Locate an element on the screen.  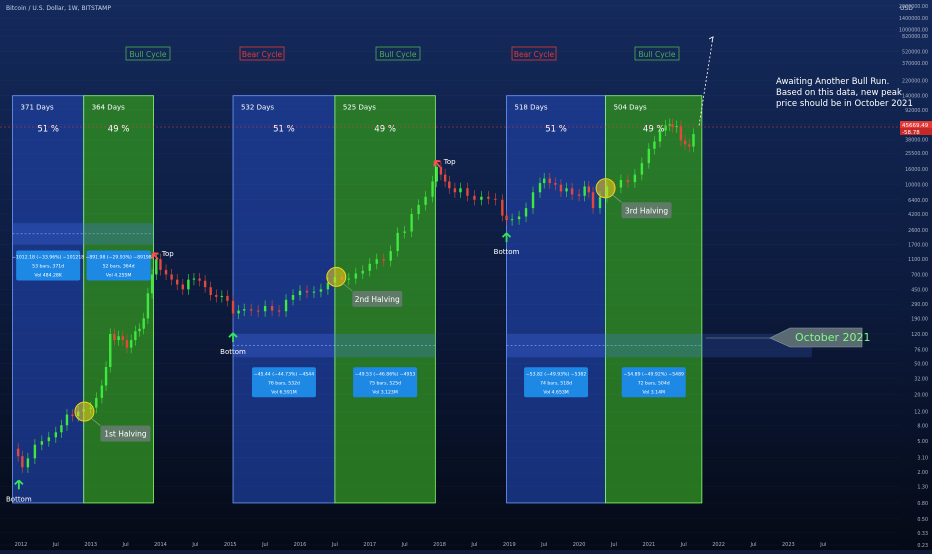
cycle-zone-bear is located at coordinates (48, 299).